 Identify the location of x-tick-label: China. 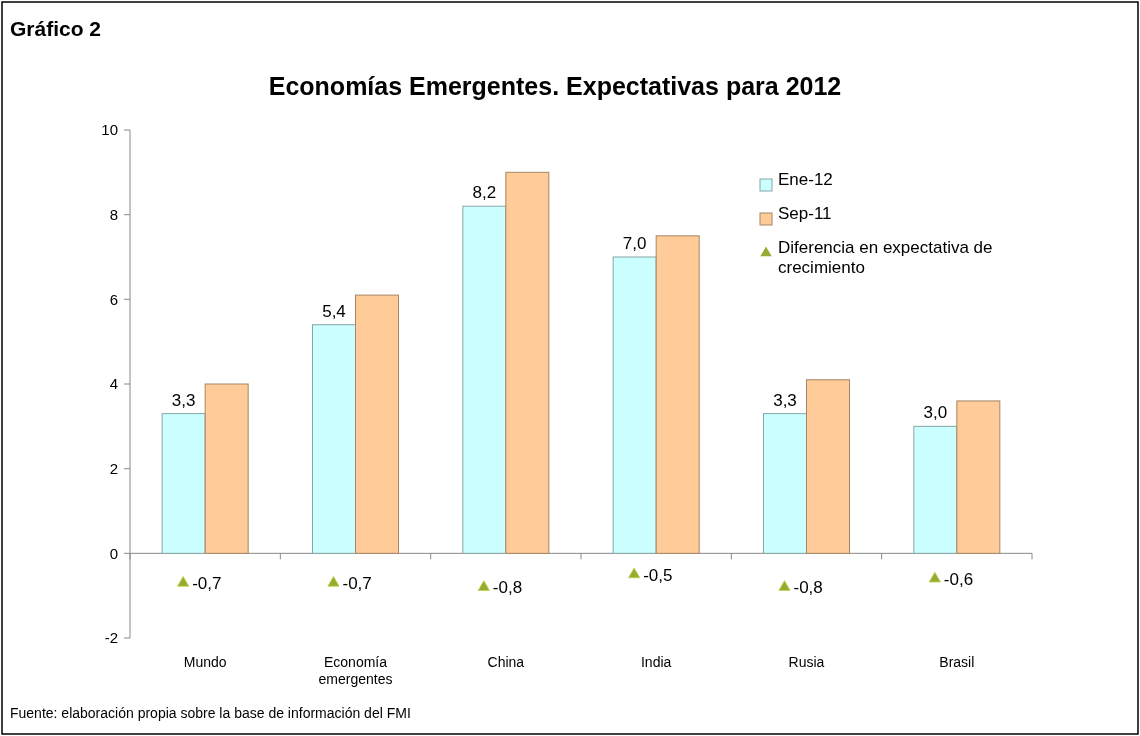
(506, 662).